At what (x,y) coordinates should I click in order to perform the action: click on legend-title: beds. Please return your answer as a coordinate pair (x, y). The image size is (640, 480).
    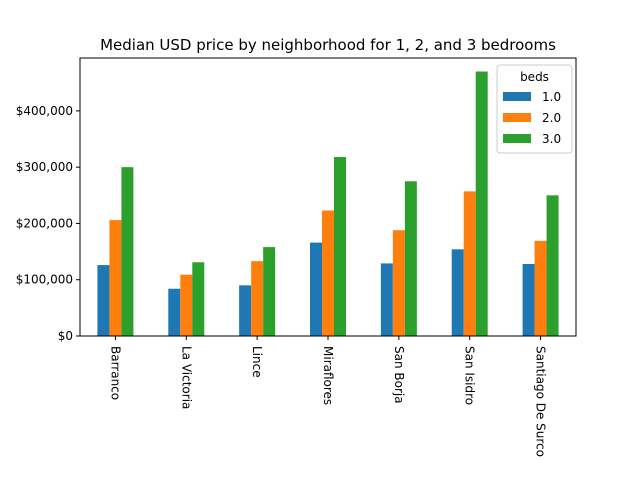
    Looking at the image, I should click on (534, 77).